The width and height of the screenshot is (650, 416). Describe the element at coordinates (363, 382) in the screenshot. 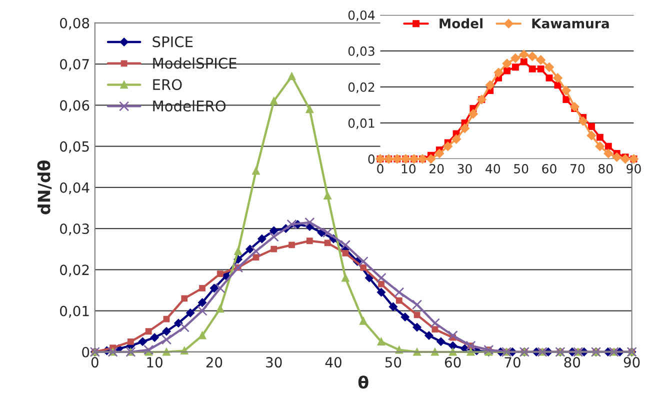

I see `x-axis-title: θ` at that location.